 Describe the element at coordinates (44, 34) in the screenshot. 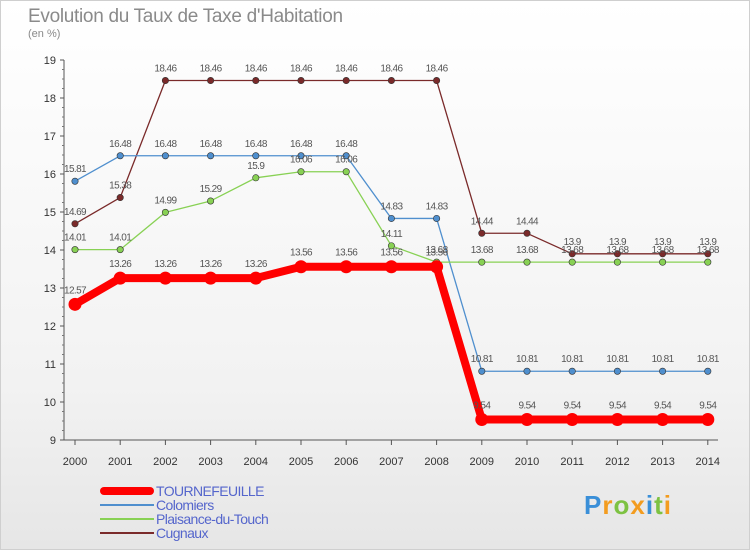

I see `chart-subtitle: (en %)` at that location.